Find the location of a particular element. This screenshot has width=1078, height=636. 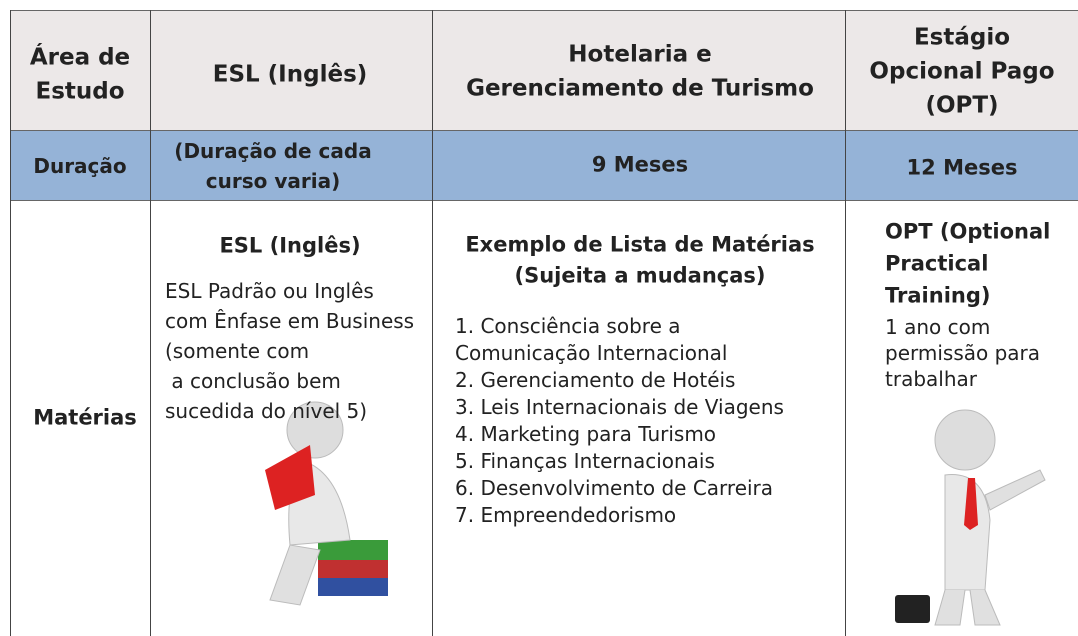

cell-text: 4. Marketing para Turismo is located at coordinates (586, 434).